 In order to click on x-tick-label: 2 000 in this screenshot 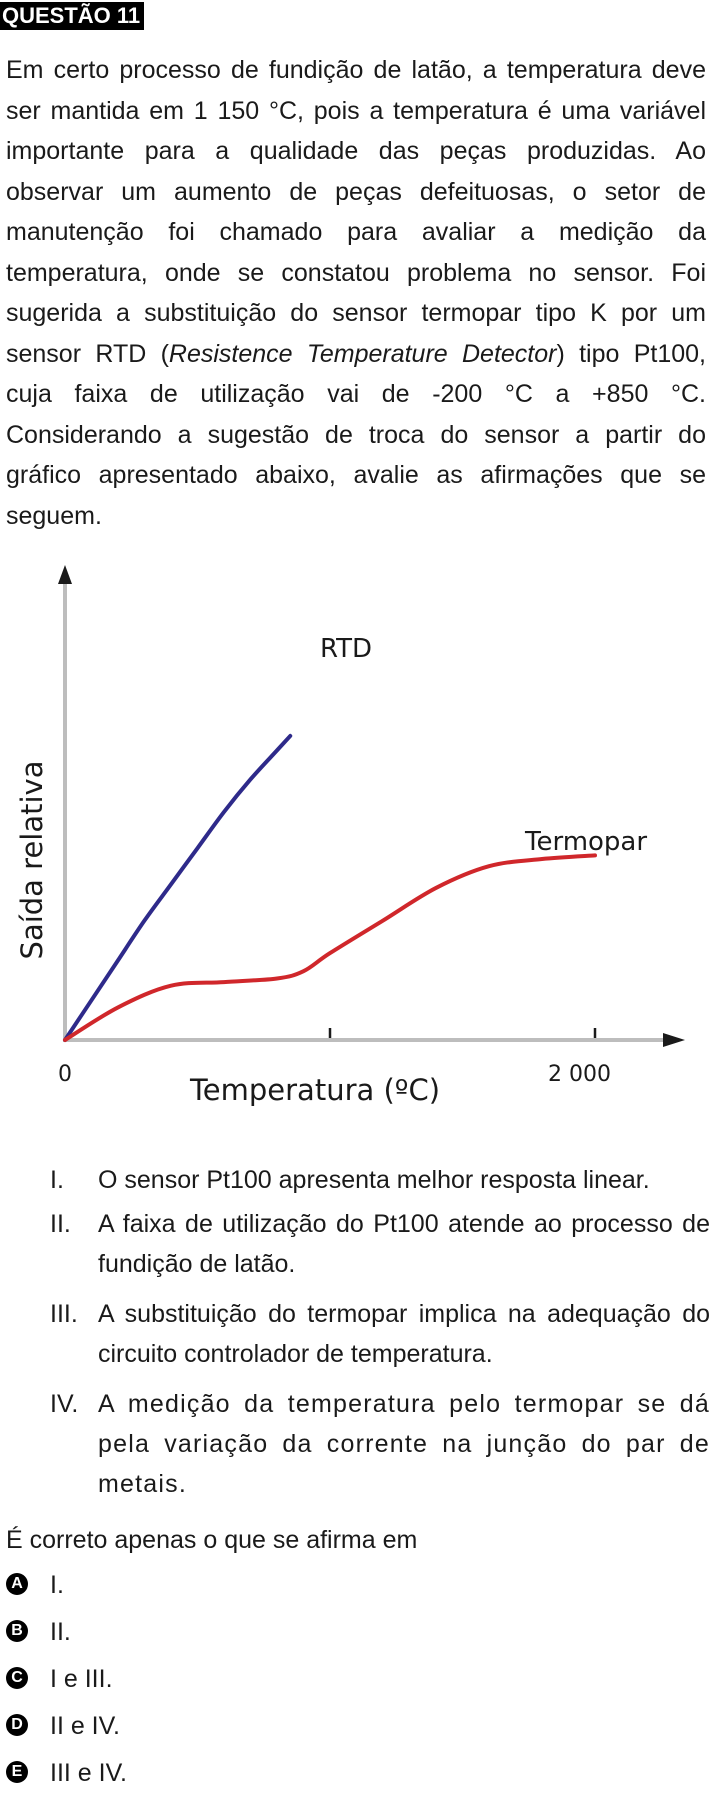, I will do `click(579, 1074)`.